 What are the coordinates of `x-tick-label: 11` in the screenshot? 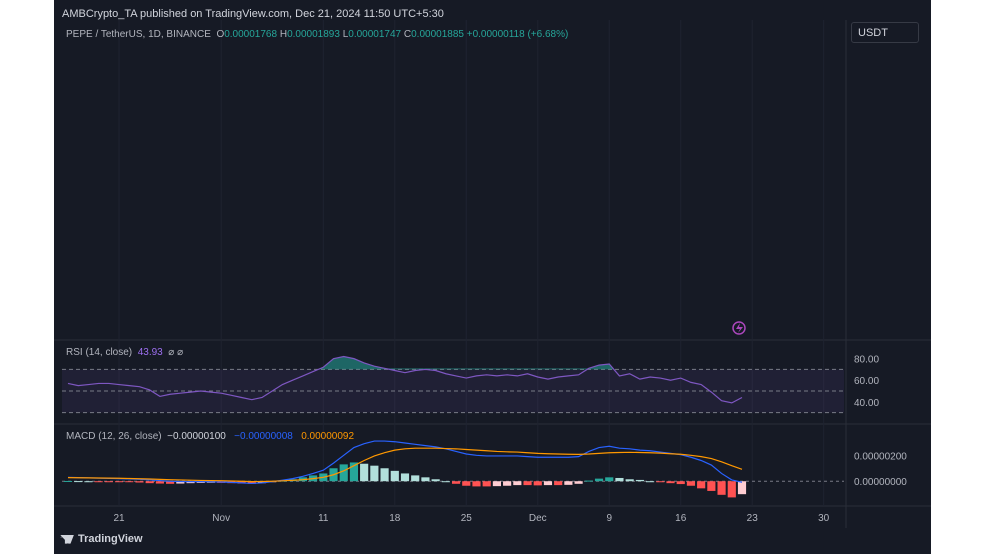 It's located at (323, 518).